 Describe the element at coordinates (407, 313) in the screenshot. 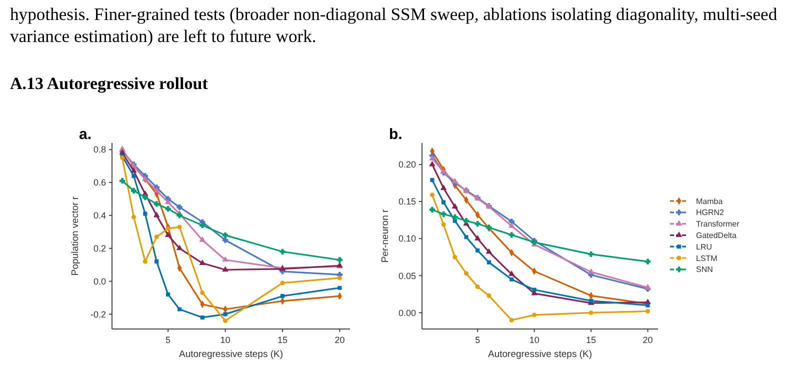

I see `y-tick-label: 0.00` at that location.